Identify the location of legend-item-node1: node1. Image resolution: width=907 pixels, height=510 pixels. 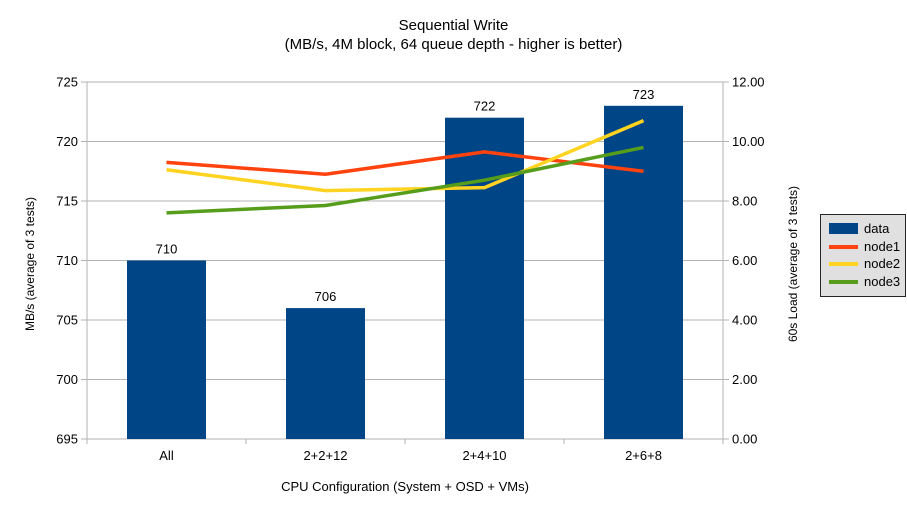
(867, 246).